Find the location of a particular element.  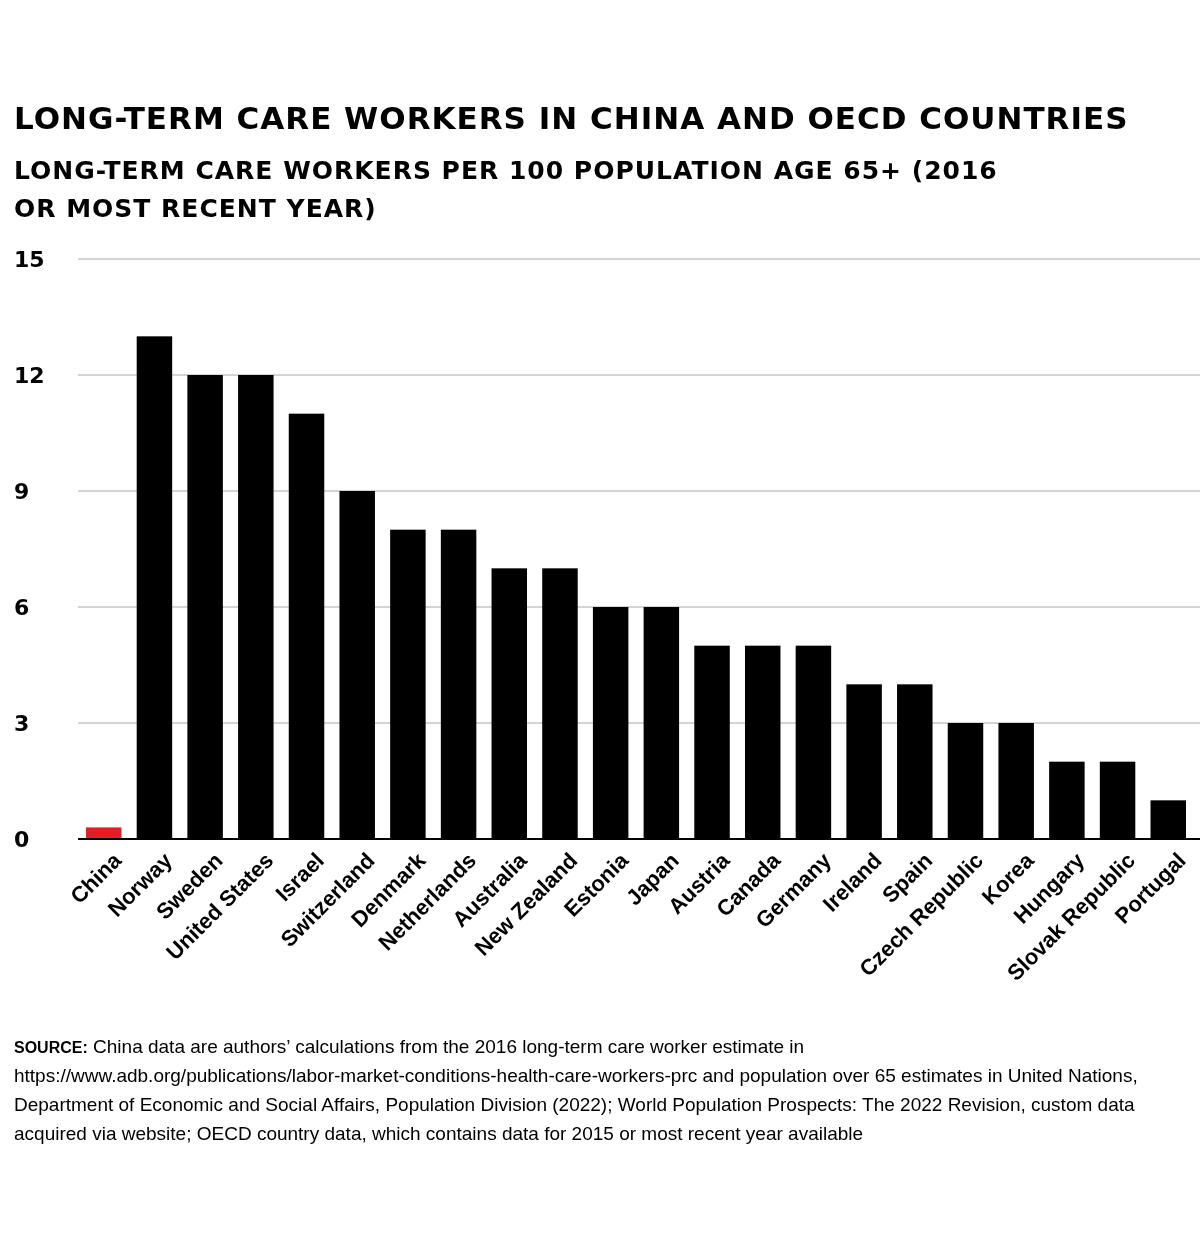

y-tick-label: 0 is located at coordinates (22, 839).